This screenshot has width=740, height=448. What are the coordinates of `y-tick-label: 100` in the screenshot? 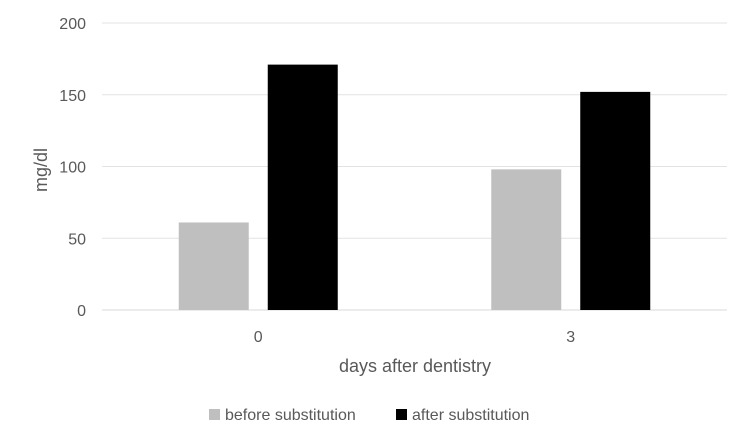 It's located at (72, 168).